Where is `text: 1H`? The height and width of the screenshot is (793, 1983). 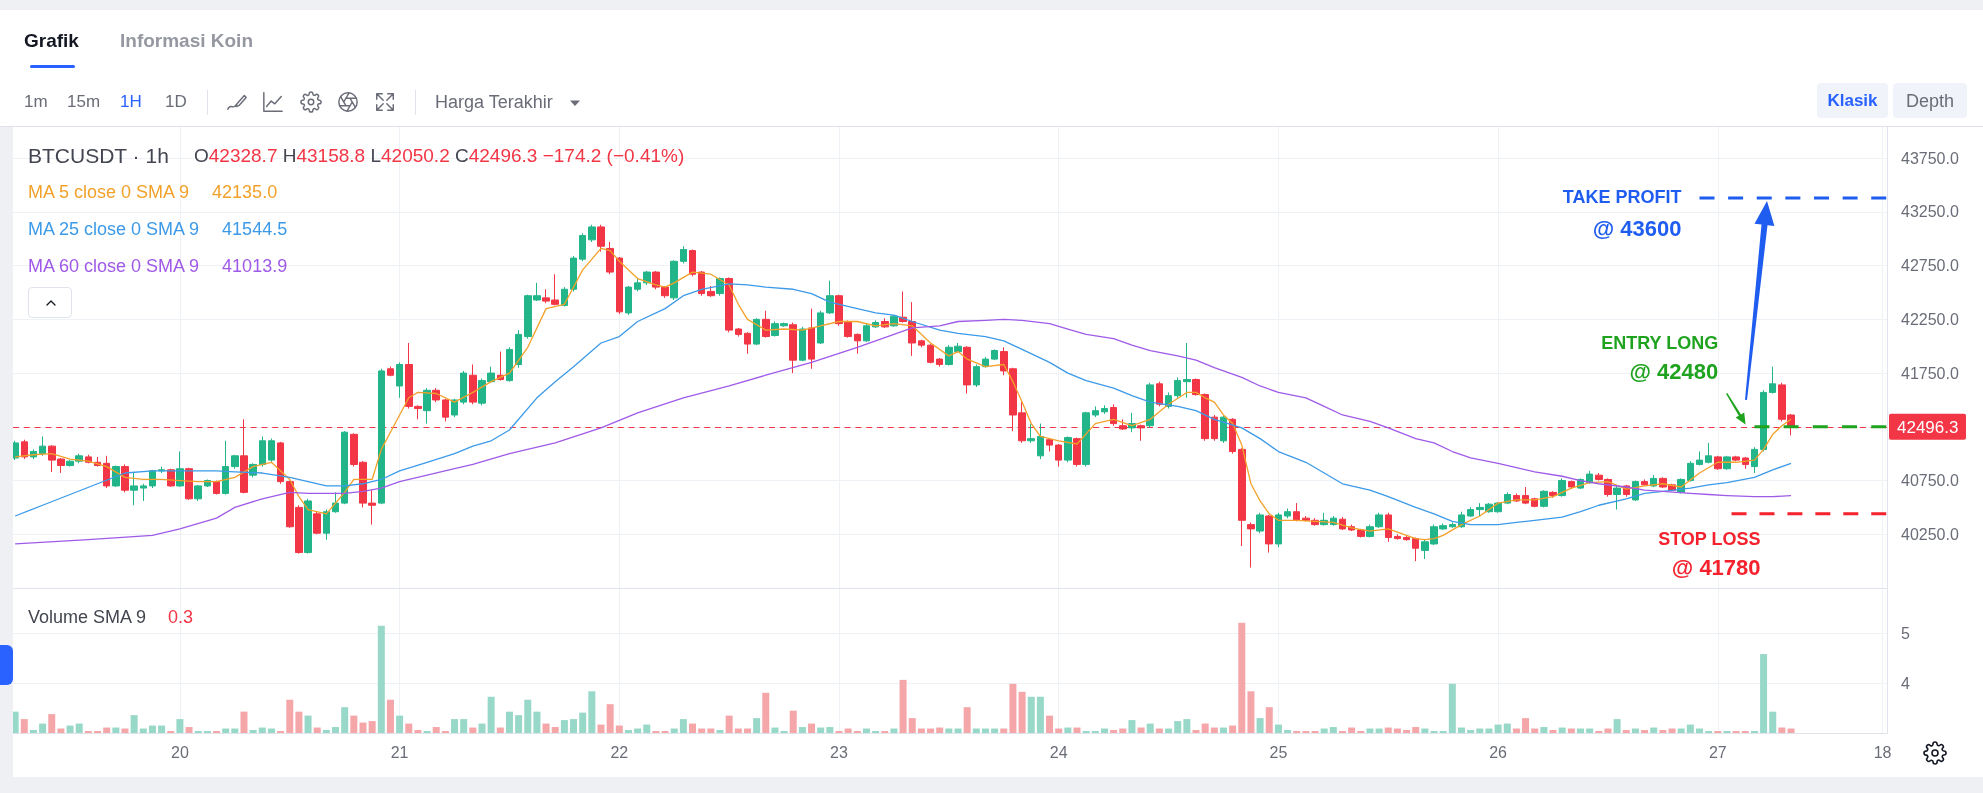 text: 1H is located at coordinates (131, 102).